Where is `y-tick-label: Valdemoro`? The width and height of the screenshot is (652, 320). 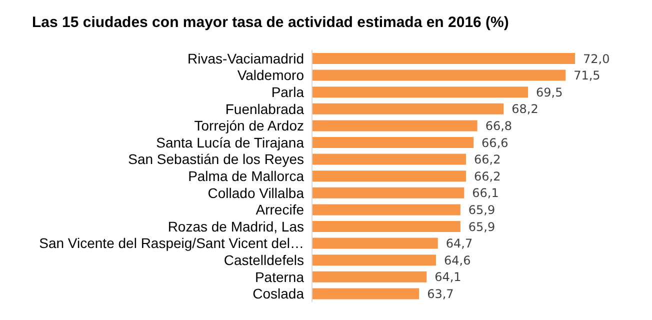
y-tick-label: Valdemoro is located at coordinates (270, 75).